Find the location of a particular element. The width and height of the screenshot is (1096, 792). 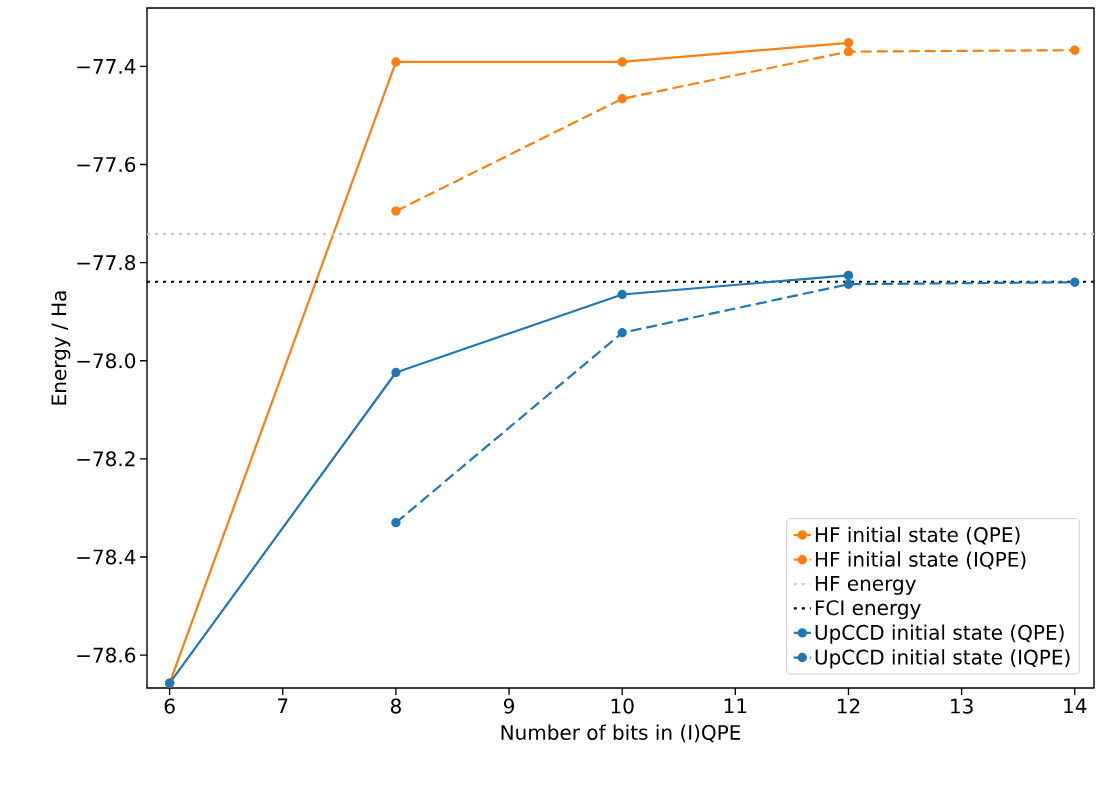

x-tick-label: 6 is located at coordinates (169, 706).